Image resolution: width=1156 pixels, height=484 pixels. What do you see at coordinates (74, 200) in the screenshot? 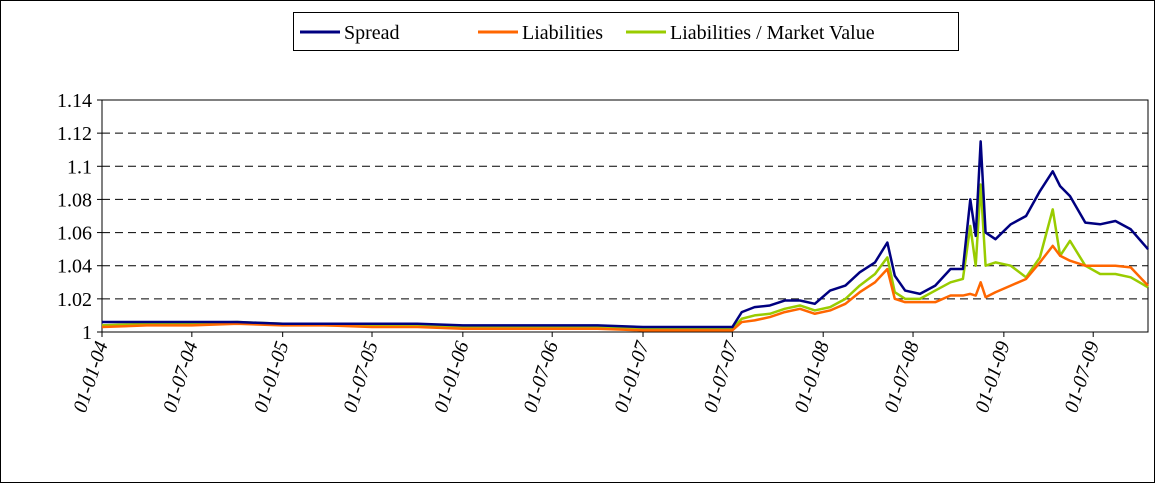
I see `y-tick-label: 1.08` at bounding box center [74, 200].